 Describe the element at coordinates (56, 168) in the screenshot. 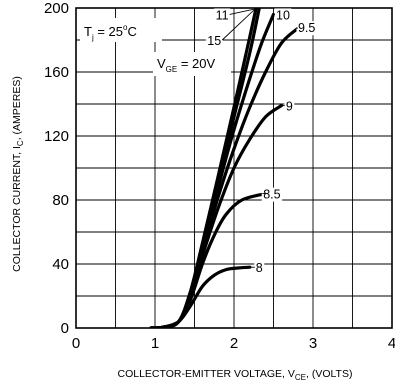

I see `y-tick-labels: 0 40 80 120 160 200` at that location.